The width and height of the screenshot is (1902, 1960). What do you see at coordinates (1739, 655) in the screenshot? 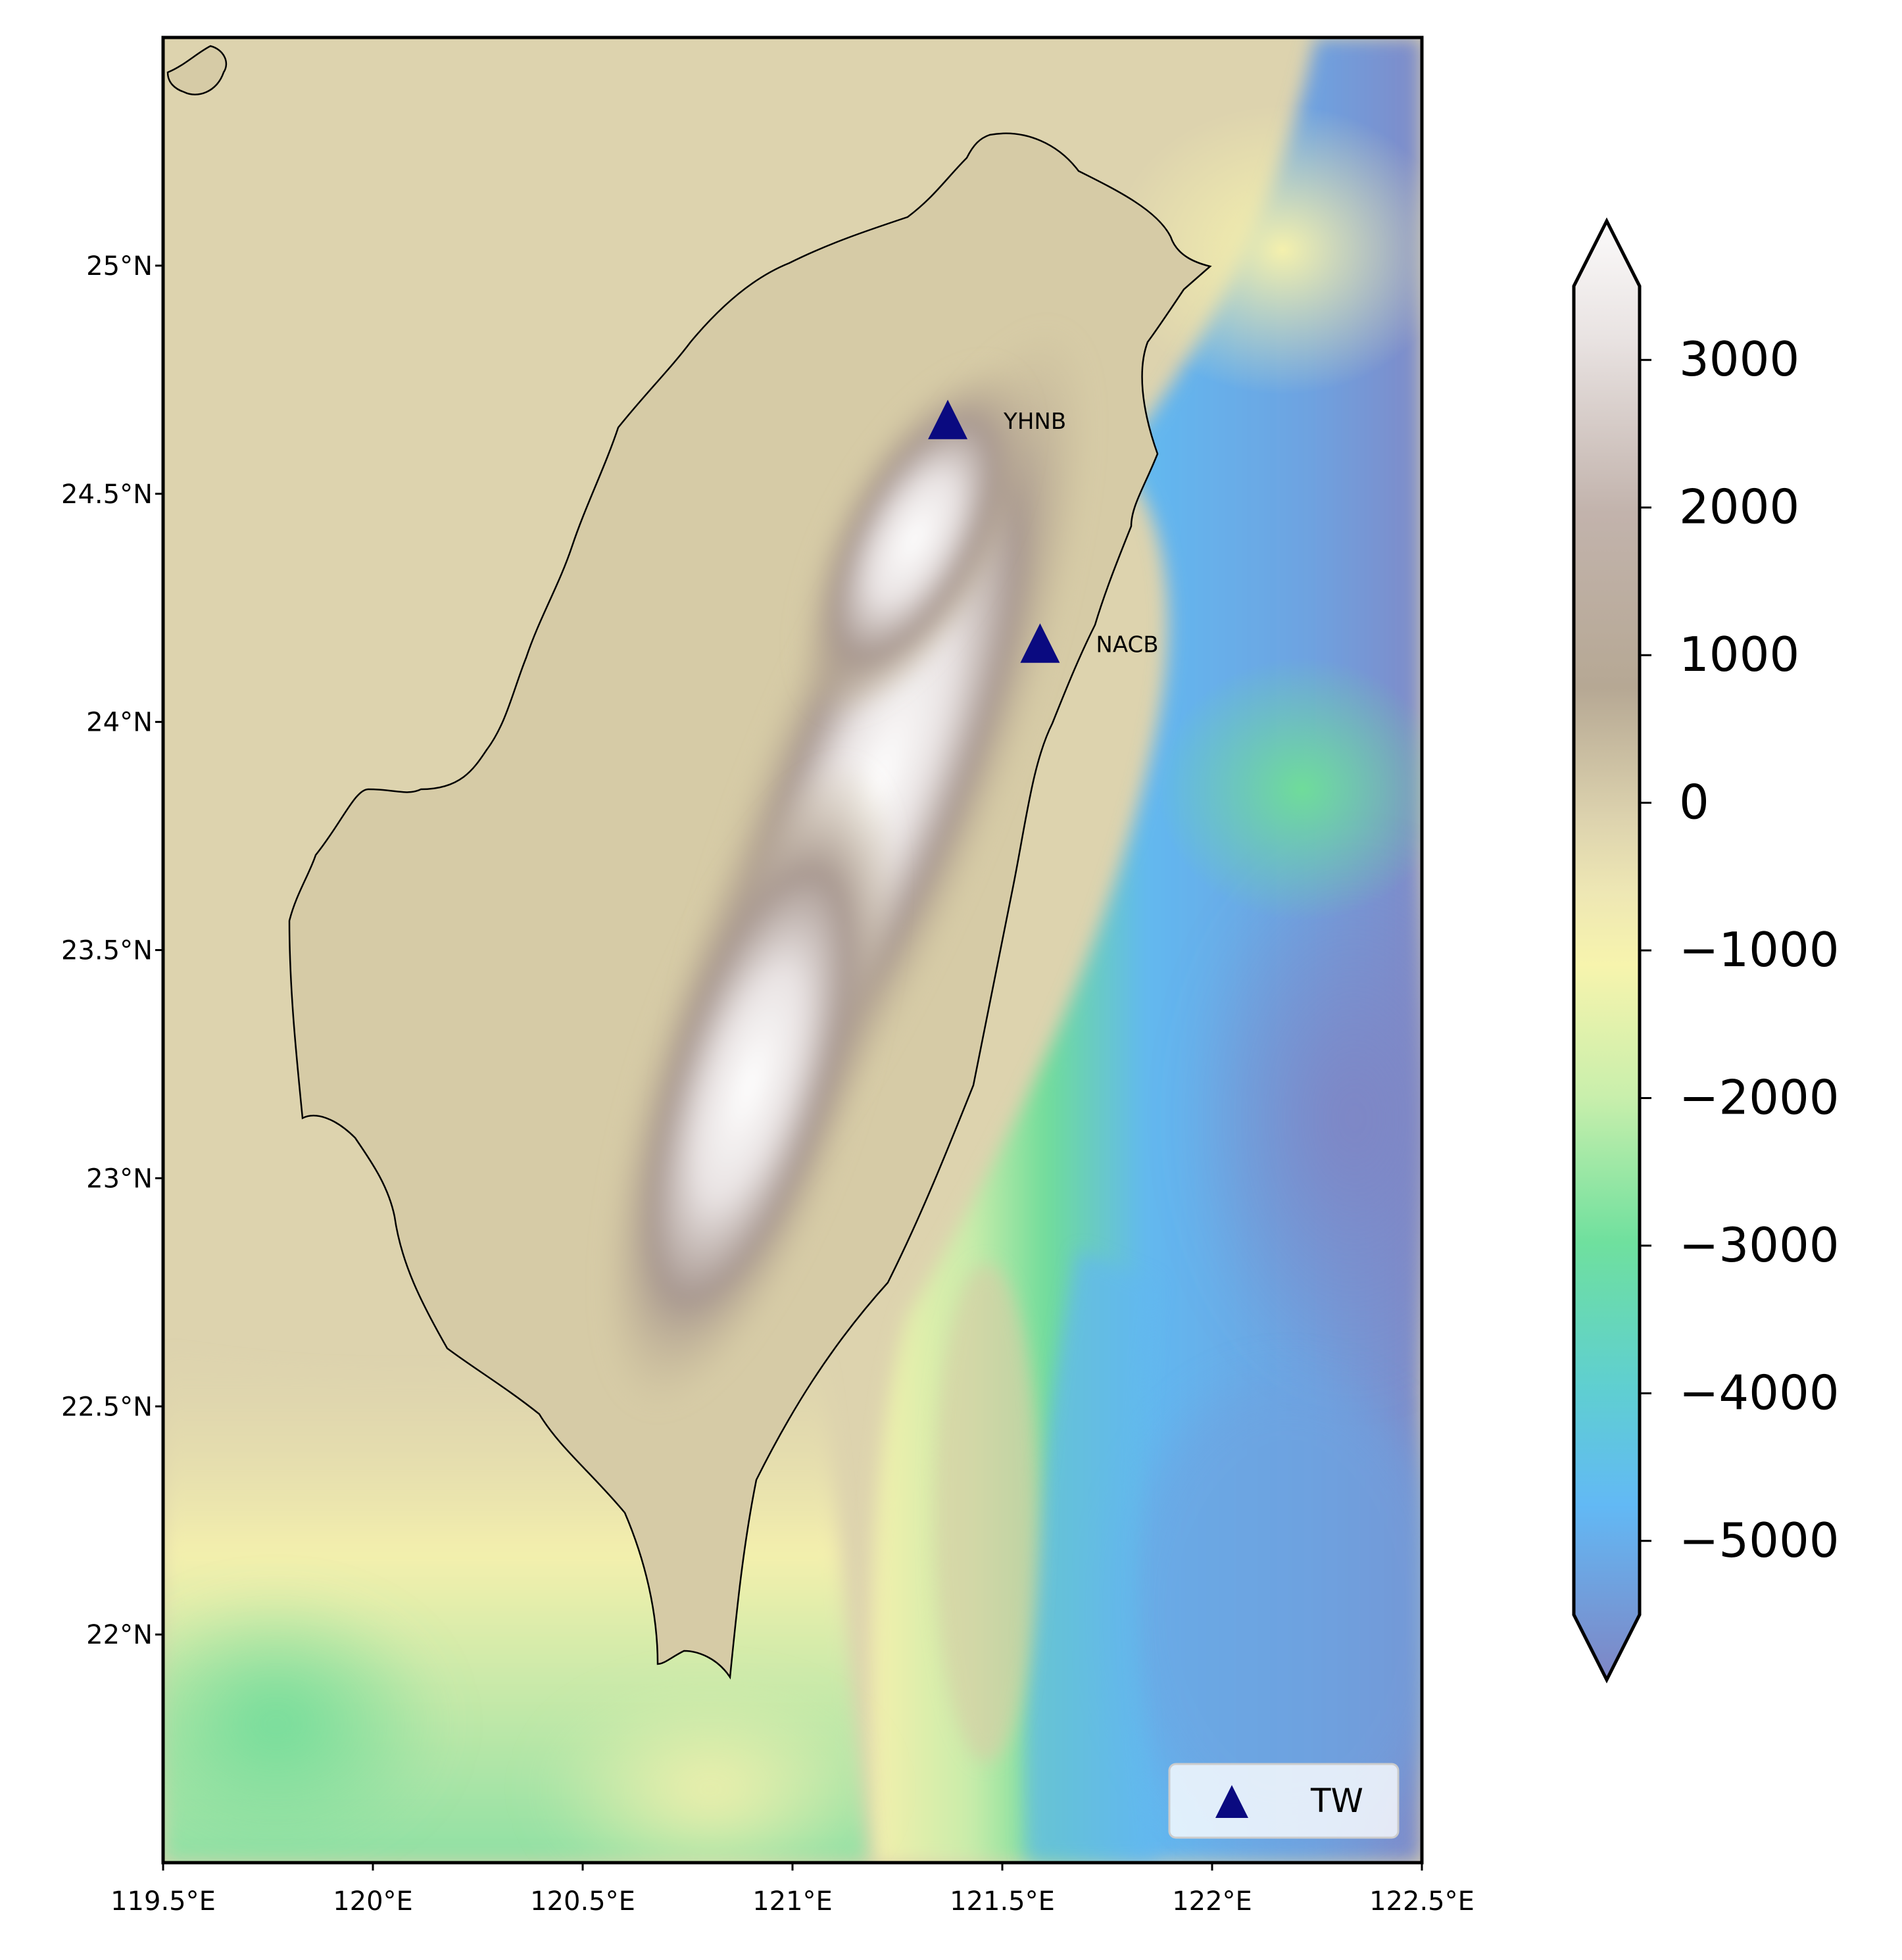
I see `colorbar-tick-label: 1000` at bounding box center [1739, 655].